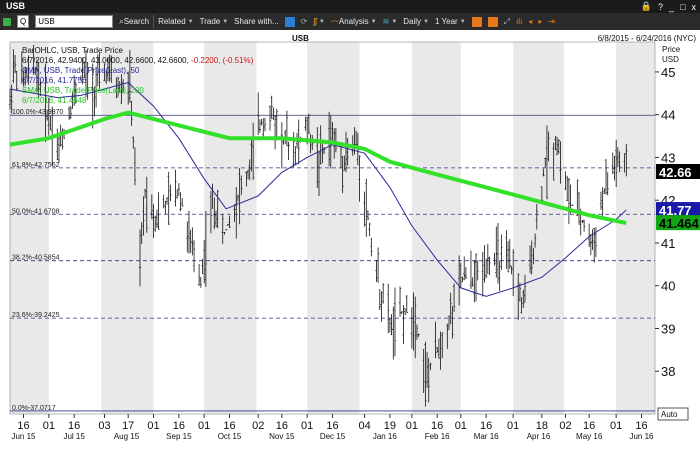 The height and width of the screenshot is (464, 700). Describe the element at coordinates (81, 70) in the screenshot. I see `legend-sma50-name: SMA, USB, Trade Price(Last), 50` at that location.